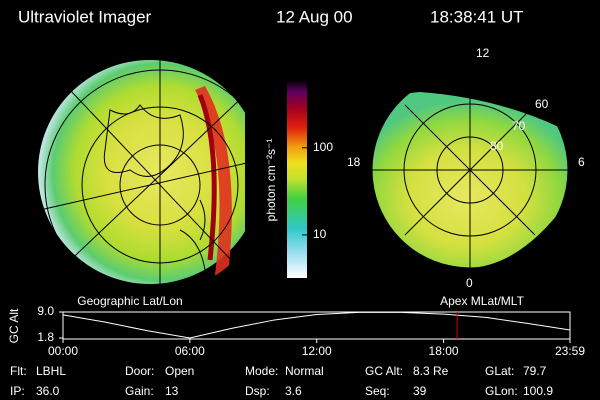 This screenshot has height=400, width=600. What do you see at coordinates (469, 283) in the screenshot?
I see `mlt-label: 0` at bounding box center [469, 283].